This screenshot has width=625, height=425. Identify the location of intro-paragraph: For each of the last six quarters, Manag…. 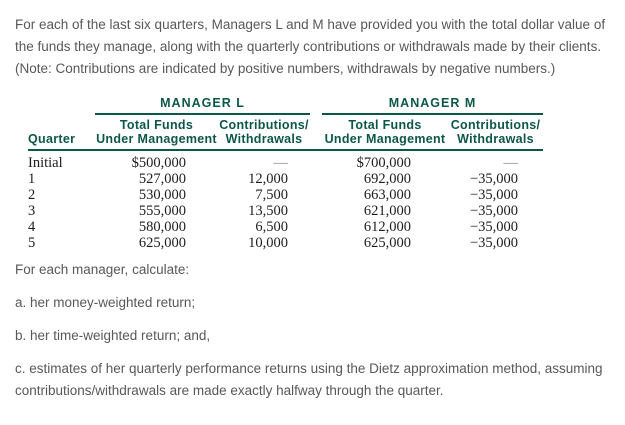
(310, 46).